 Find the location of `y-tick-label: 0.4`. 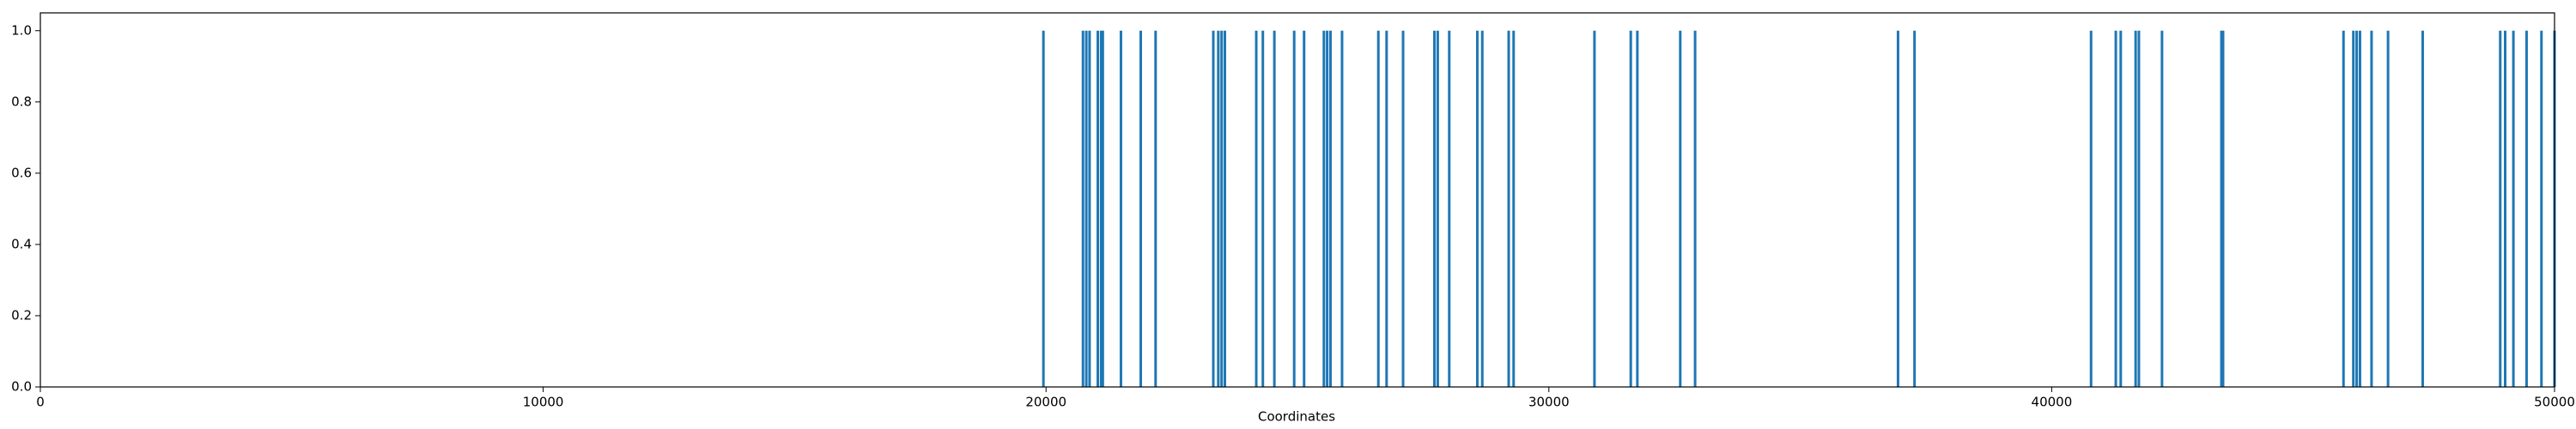

y-tick-label: 0.4 is located at coordinates (21, 244).